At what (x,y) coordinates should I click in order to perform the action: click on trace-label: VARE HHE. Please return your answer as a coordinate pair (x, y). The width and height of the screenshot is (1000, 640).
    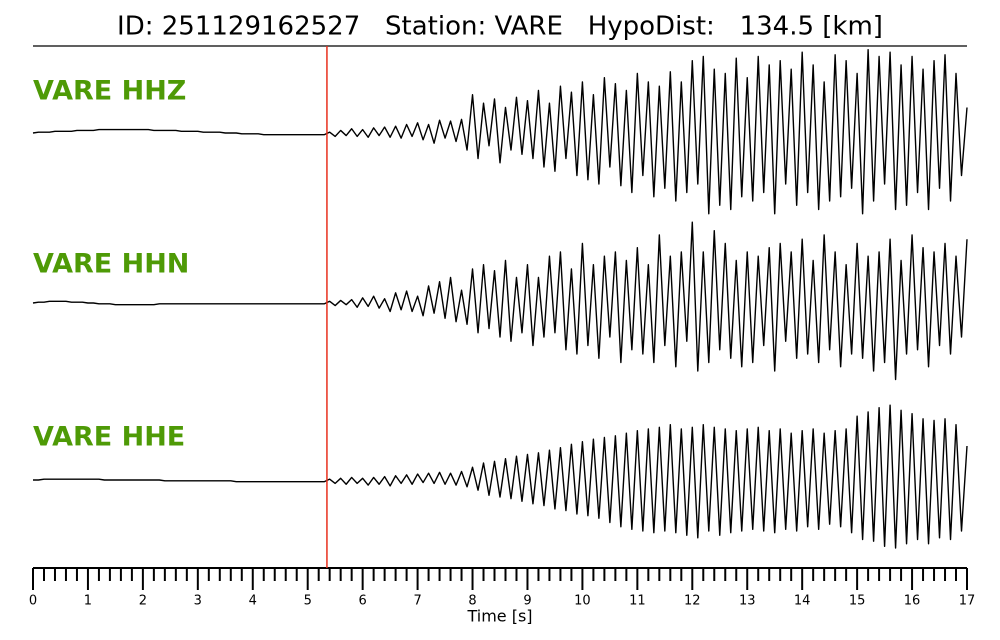
    Looking at the image, I should click on (109, 437).